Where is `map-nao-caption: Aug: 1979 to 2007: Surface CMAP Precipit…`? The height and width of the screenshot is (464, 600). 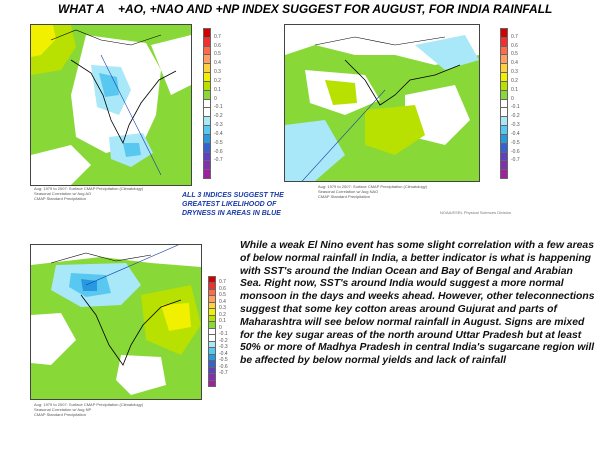 map-nao-caption: Aug: 1979 to 2007: Surface CMAP Precipit… is located at coordinates (372, 191).